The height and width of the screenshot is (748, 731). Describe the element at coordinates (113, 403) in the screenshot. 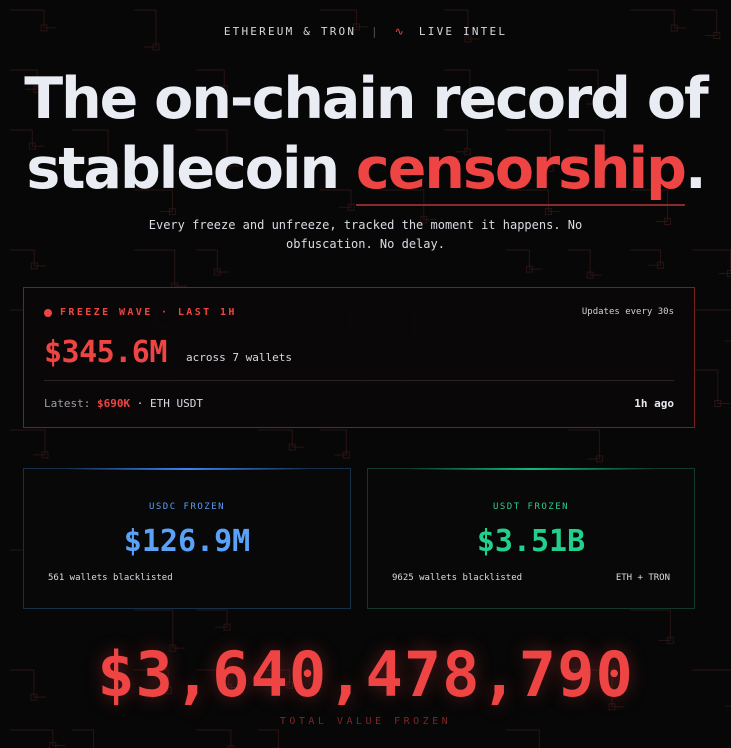

I see `latest-amount: $690K` at that location.